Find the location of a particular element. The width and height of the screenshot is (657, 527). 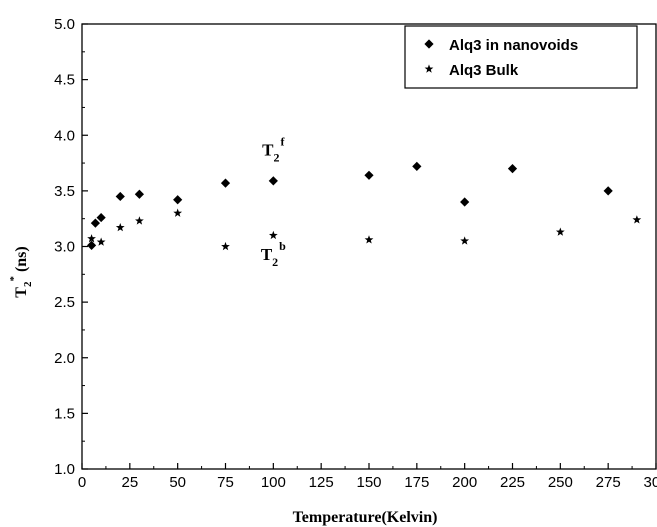

x-axis-title: Temperature(Kelvin) is located at coordinates (365, 517).